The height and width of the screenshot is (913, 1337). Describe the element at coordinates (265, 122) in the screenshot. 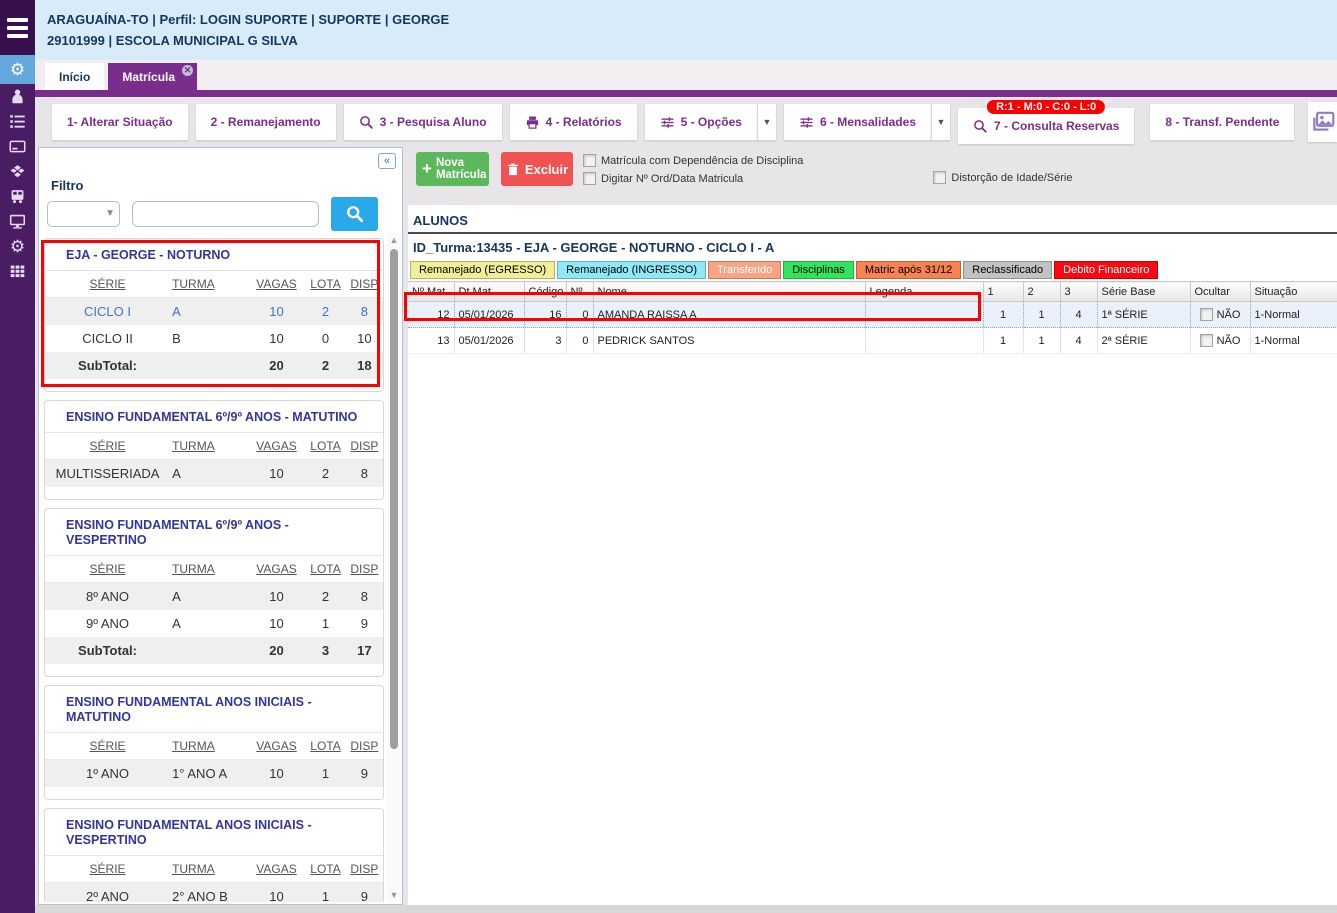

I see `remanejamento-button: 2 - Remanejamento` at that location.